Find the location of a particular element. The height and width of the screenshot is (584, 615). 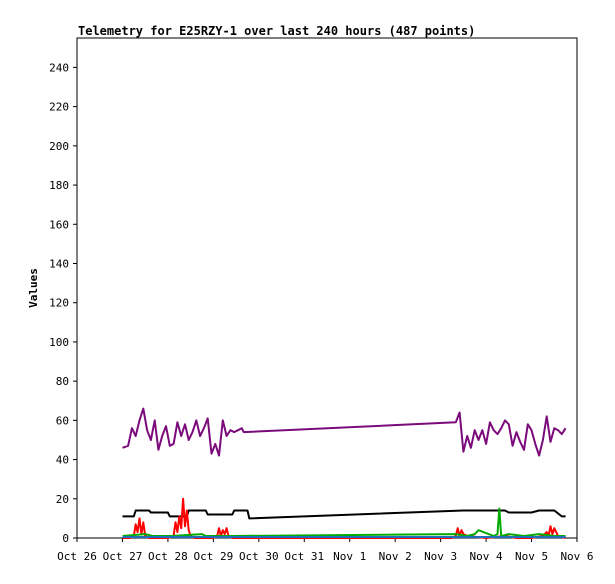

x-tick-label: Nov 4 is located at coordinates (486, 556).